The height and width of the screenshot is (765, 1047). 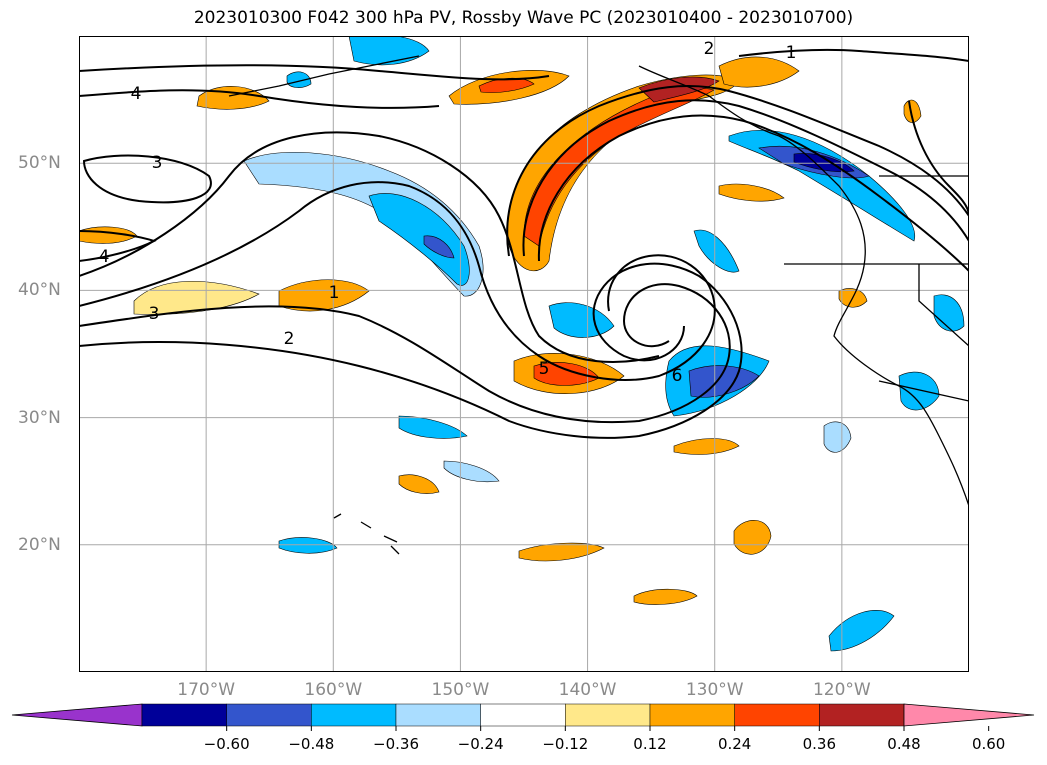 What do you see at coordinates (460, 690) in the screenshot?
I see `longitude-label: 150°W` at bounding box center [460, 690].